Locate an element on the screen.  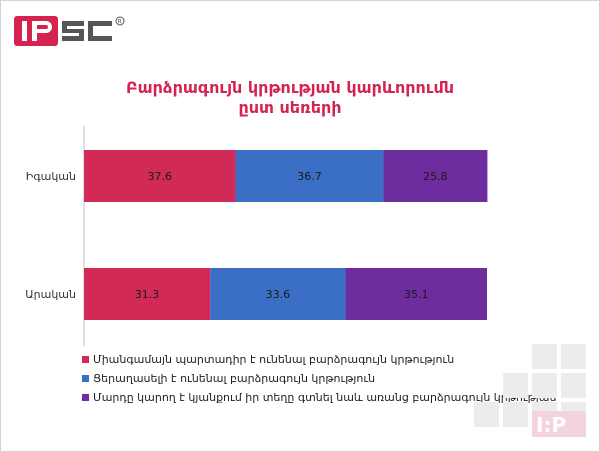
data-label: 37.6 is located at coordinates (160, 176).